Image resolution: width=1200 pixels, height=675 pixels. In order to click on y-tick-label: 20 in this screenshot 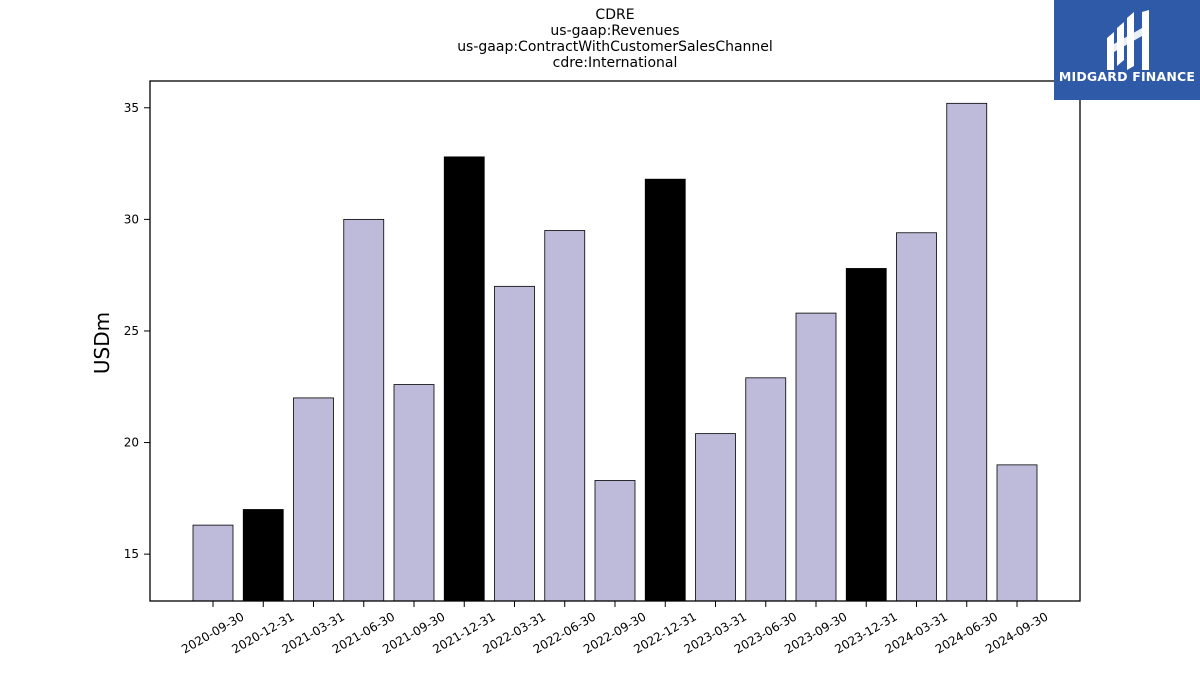, I will do `click(131, 443)`.